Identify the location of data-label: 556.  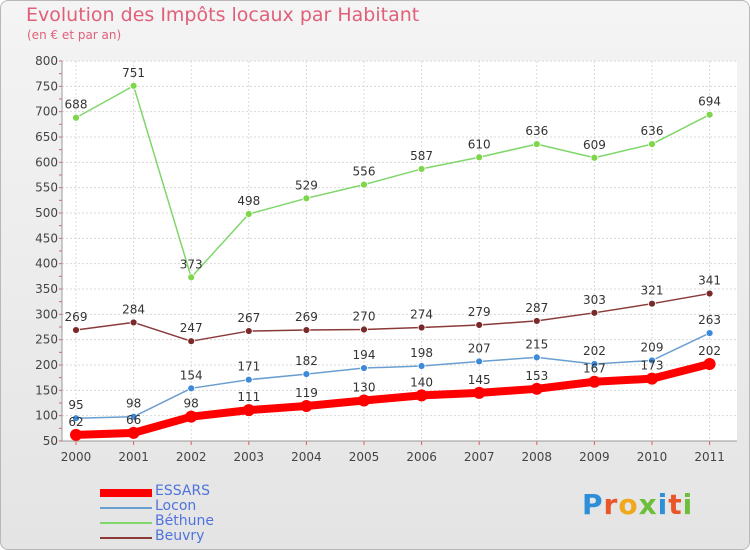
(364, 172).